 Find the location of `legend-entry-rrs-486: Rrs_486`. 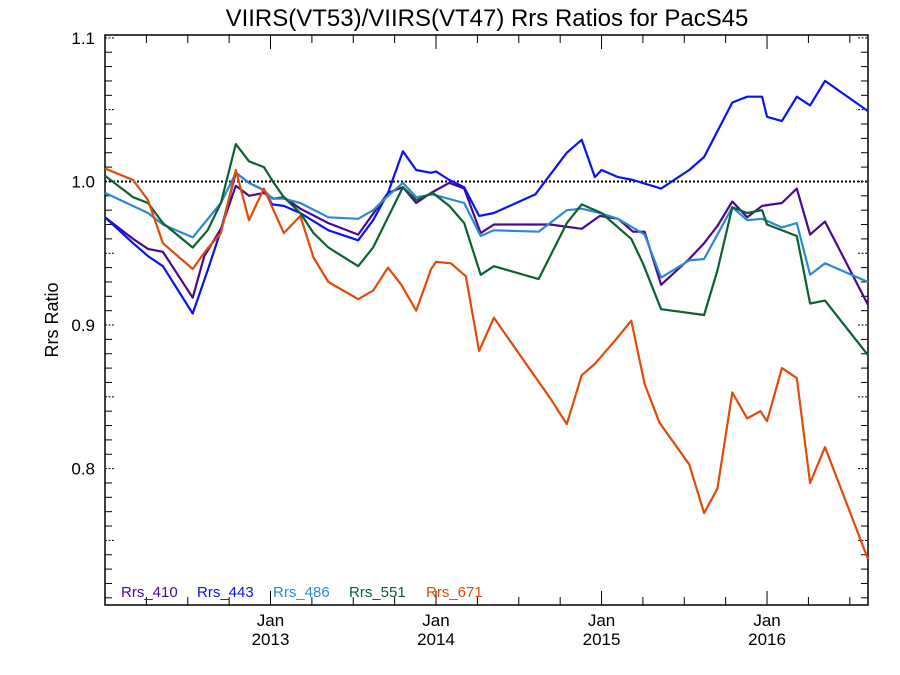

legend-entry-rrs-486: Rrs_486 is located at coordinates (301, 592).